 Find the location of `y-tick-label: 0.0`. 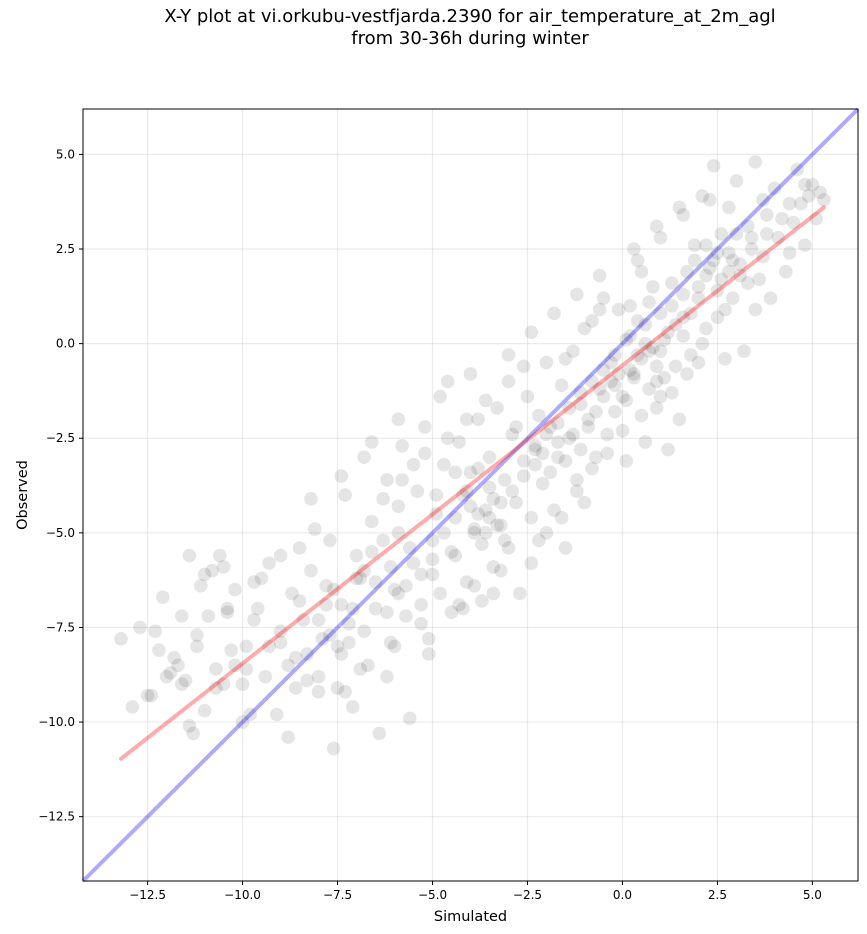

y-tick-label: 0.0 is located at coordinates (65, 344).